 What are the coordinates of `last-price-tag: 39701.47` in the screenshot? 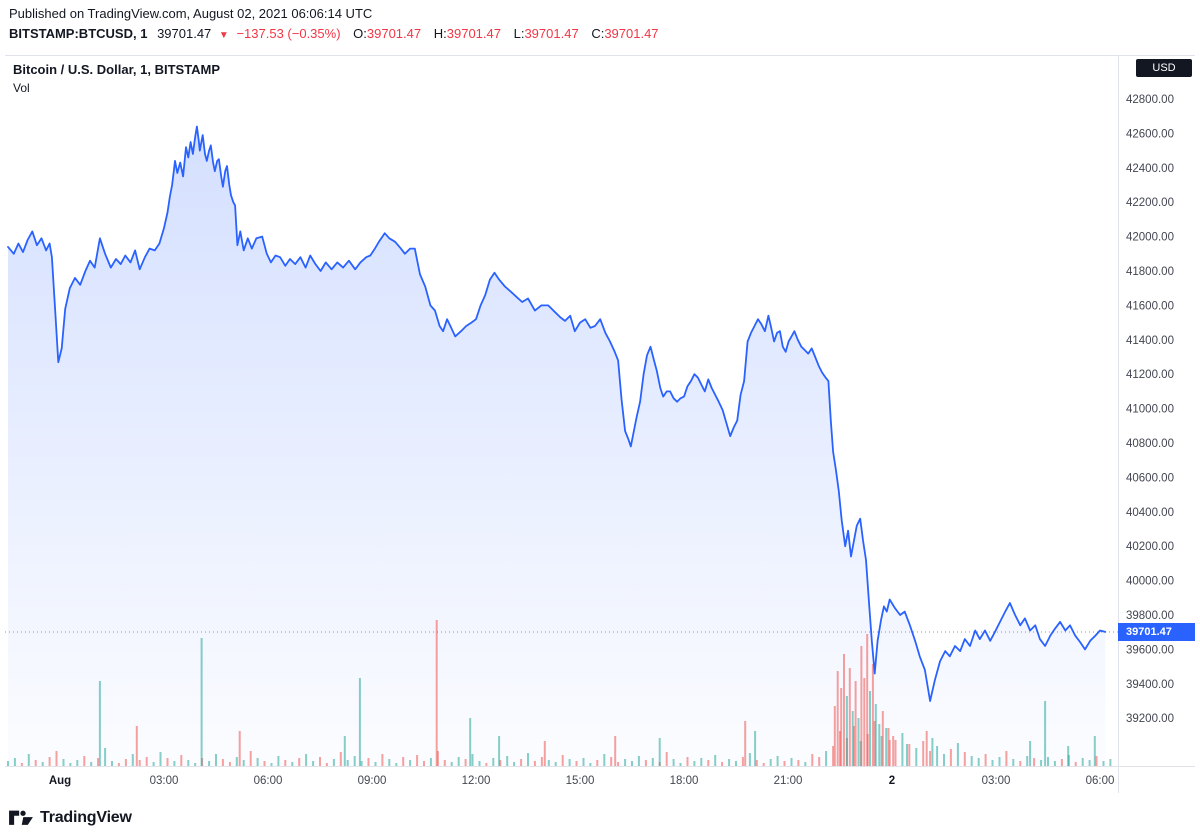 It's located at (1156, 632).